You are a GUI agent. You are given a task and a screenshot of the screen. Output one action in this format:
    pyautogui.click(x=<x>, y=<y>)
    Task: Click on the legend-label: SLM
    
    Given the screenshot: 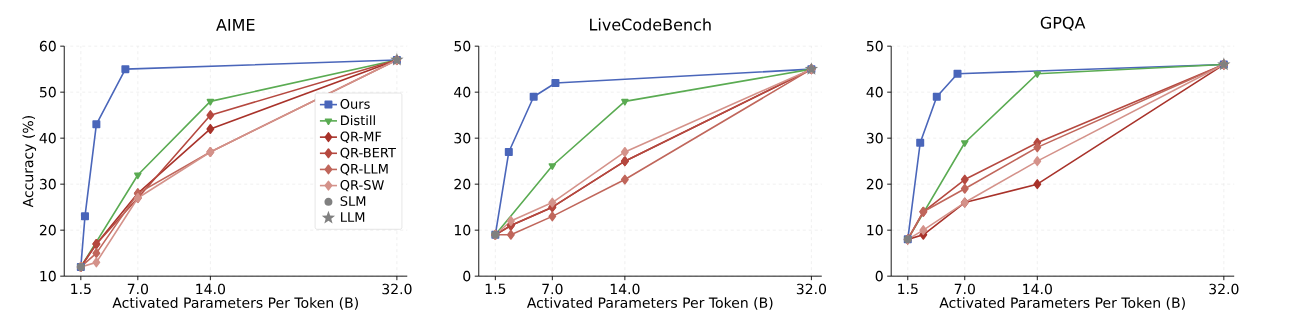 What is the action you would take?
    pyautogui.click(x=353, y=201)
    